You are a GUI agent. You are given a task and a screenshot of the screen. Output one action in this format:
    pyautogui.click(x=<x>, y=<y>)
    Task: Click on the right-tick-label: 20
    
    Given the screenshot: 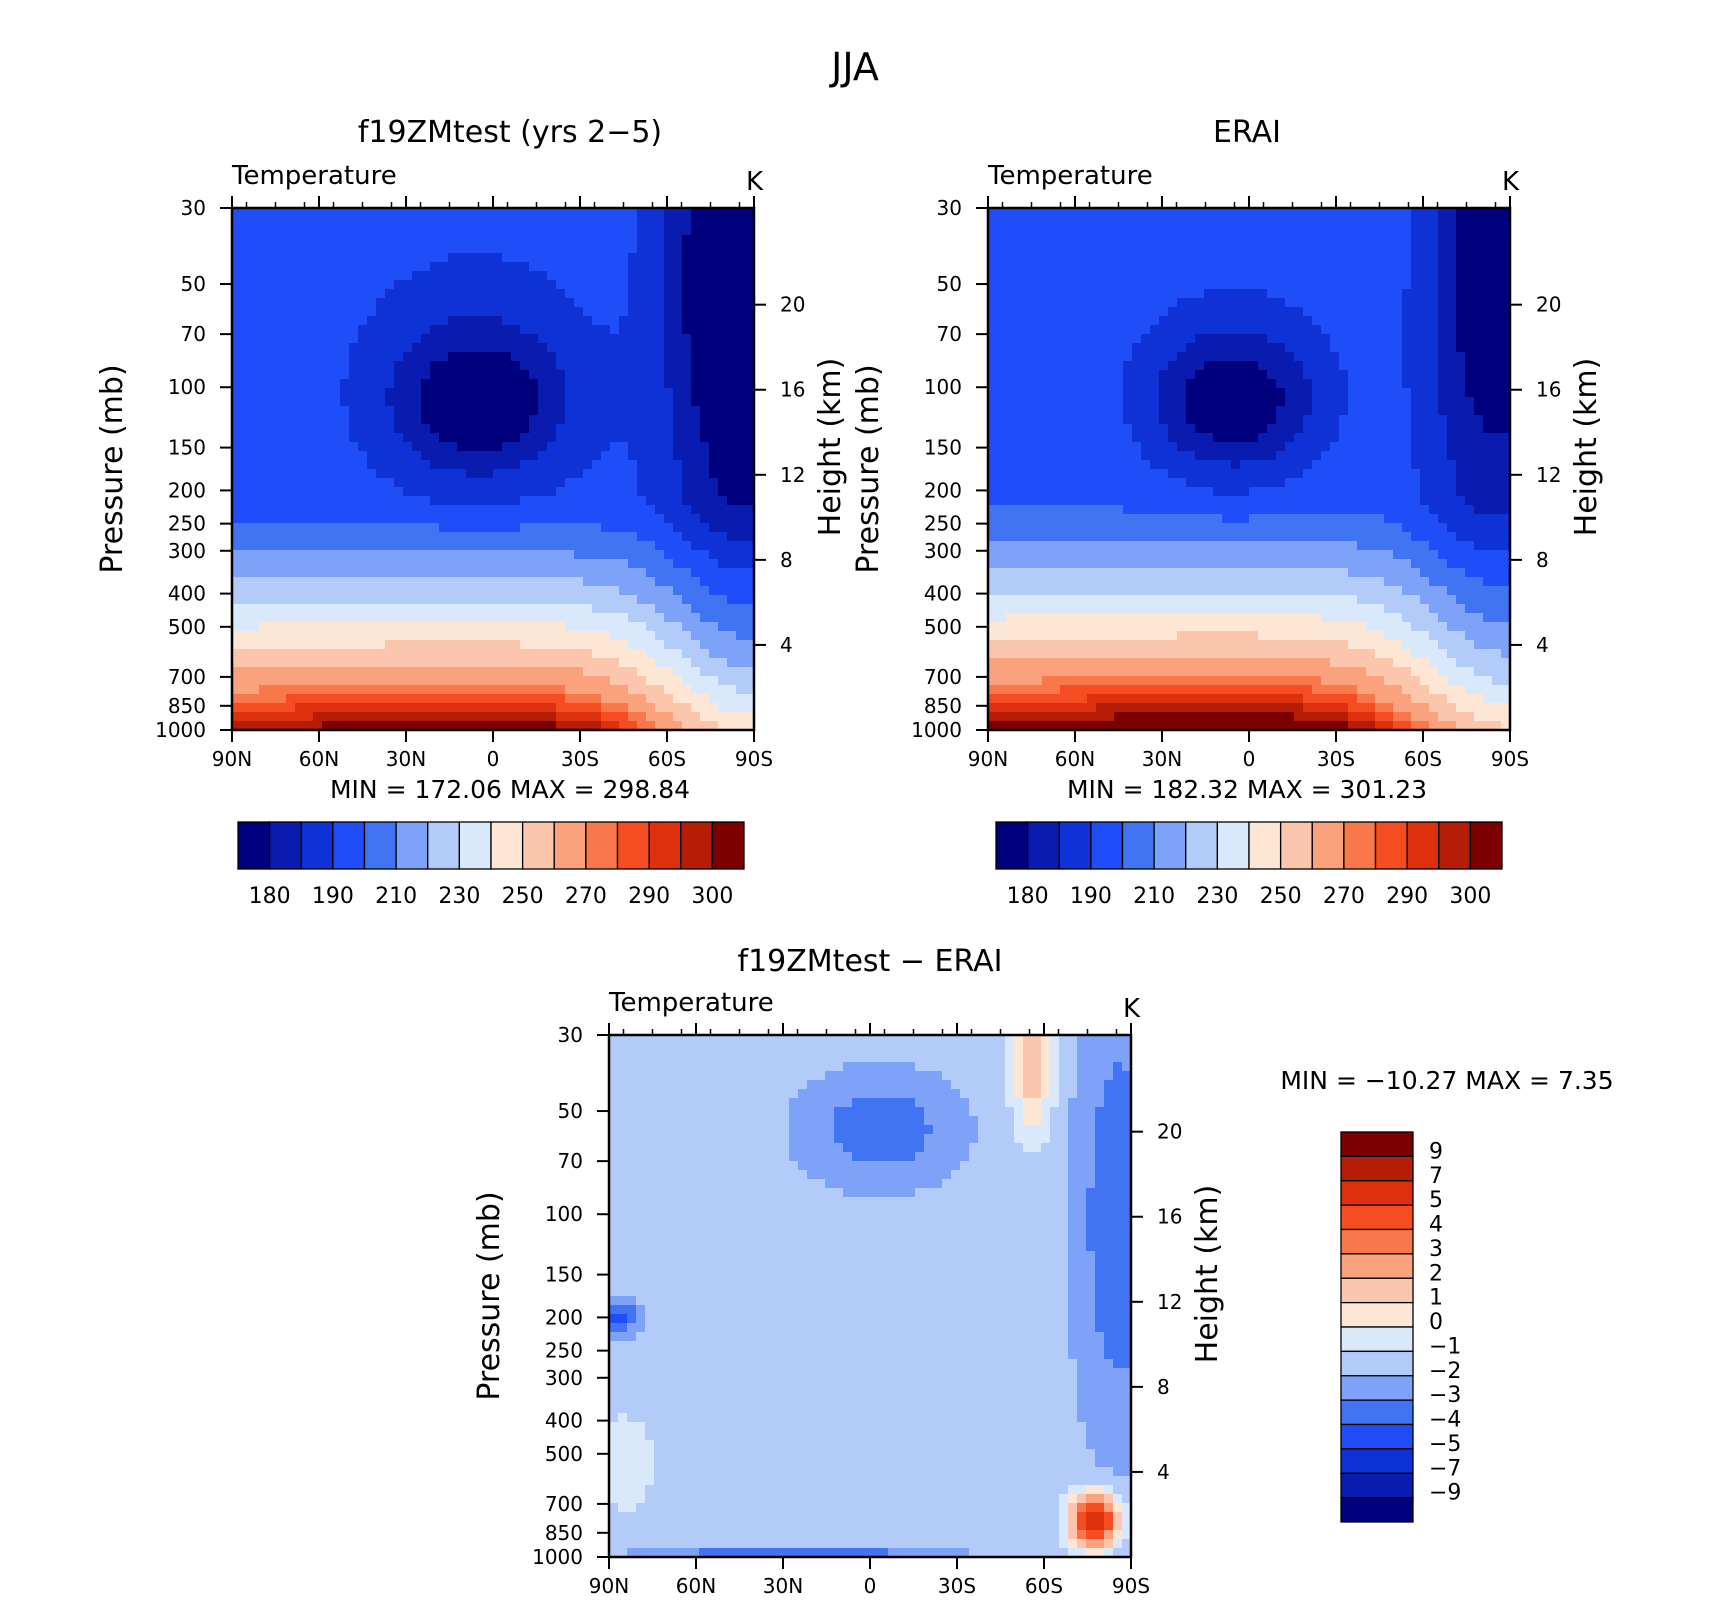 What is the action you would take?
    pyautogui.click(x=792, y=305)
    